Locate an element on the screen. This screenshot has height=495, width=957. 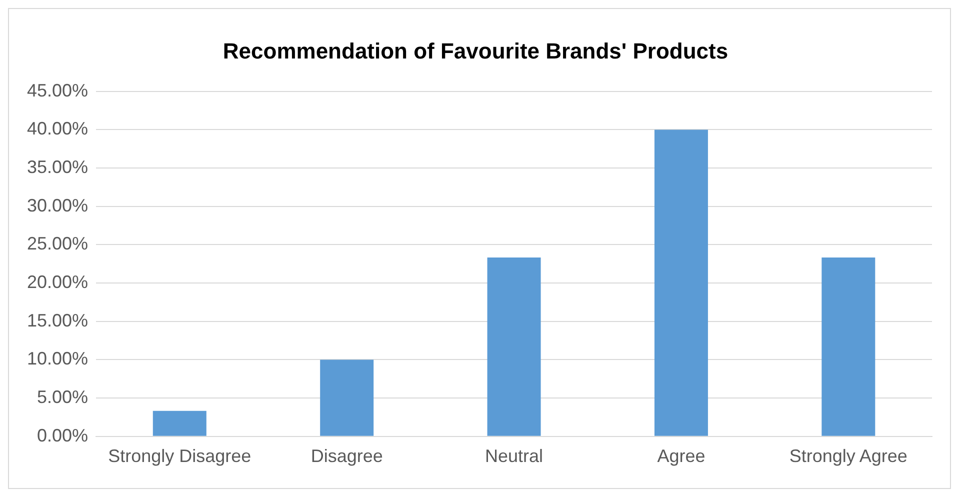
y-tick-label: 10.00% is located at coordinates (57, 358).